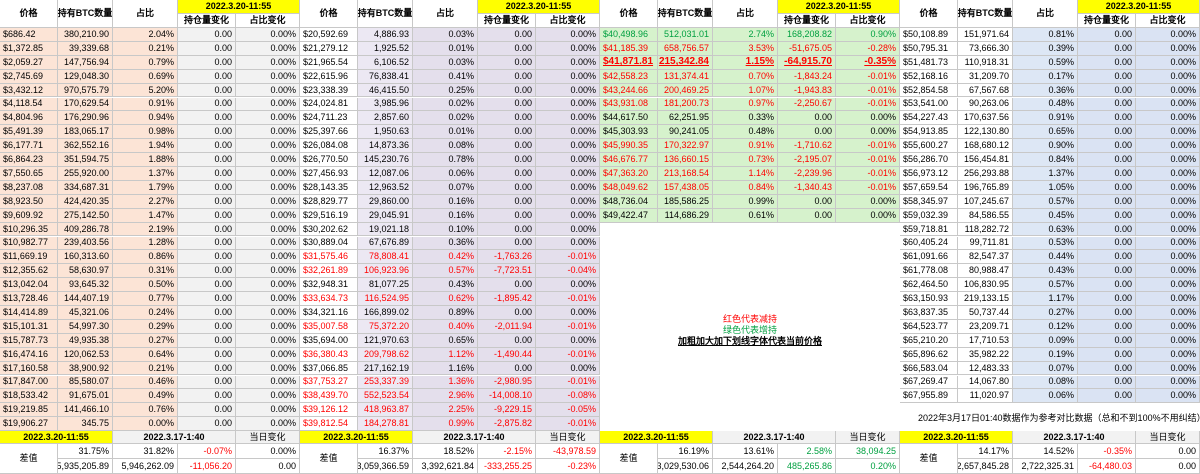 The width and height of the screenshot is (1200, 474). I want to click on data-cell: 31,209.70, so click(985, 76).